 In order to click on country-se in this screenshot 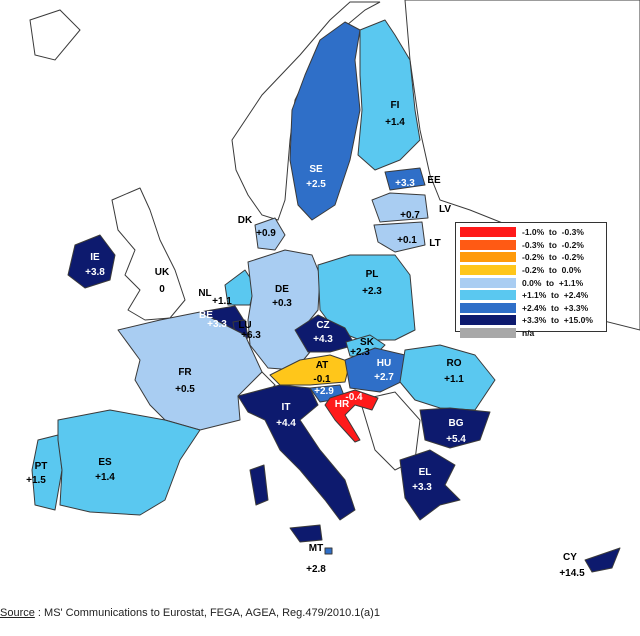, I will do `click(325, 121)`.